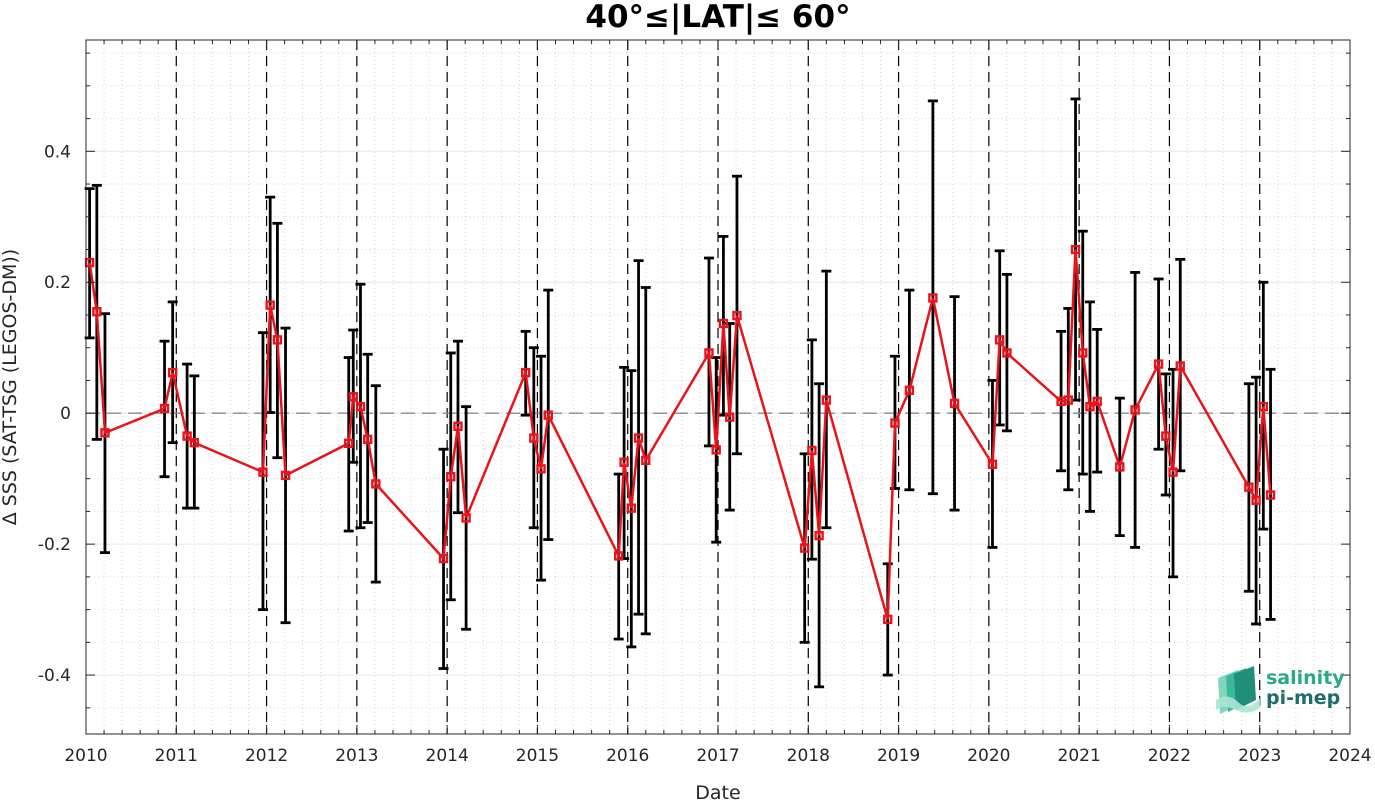 The image size is (1375, 801). Describe the element at coordinates (1349, 756) in the screenshot. I see `x-tick-label: 2024` at that location.